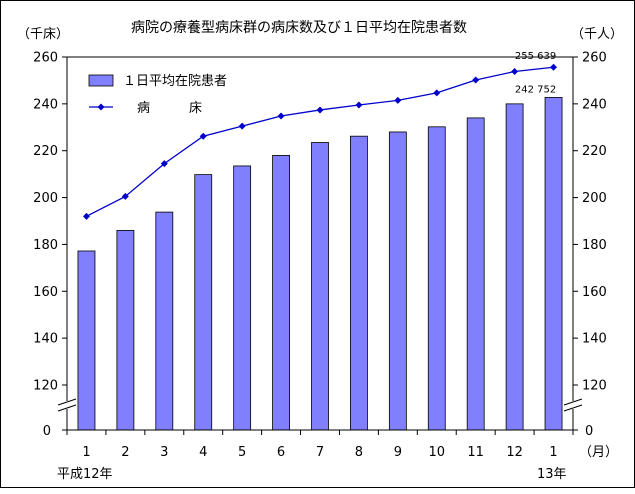  What do you see at coordinates (594, 386) in the screenshot?
I see `right-y-tick-label: 120` at bounding box center [594, 386].